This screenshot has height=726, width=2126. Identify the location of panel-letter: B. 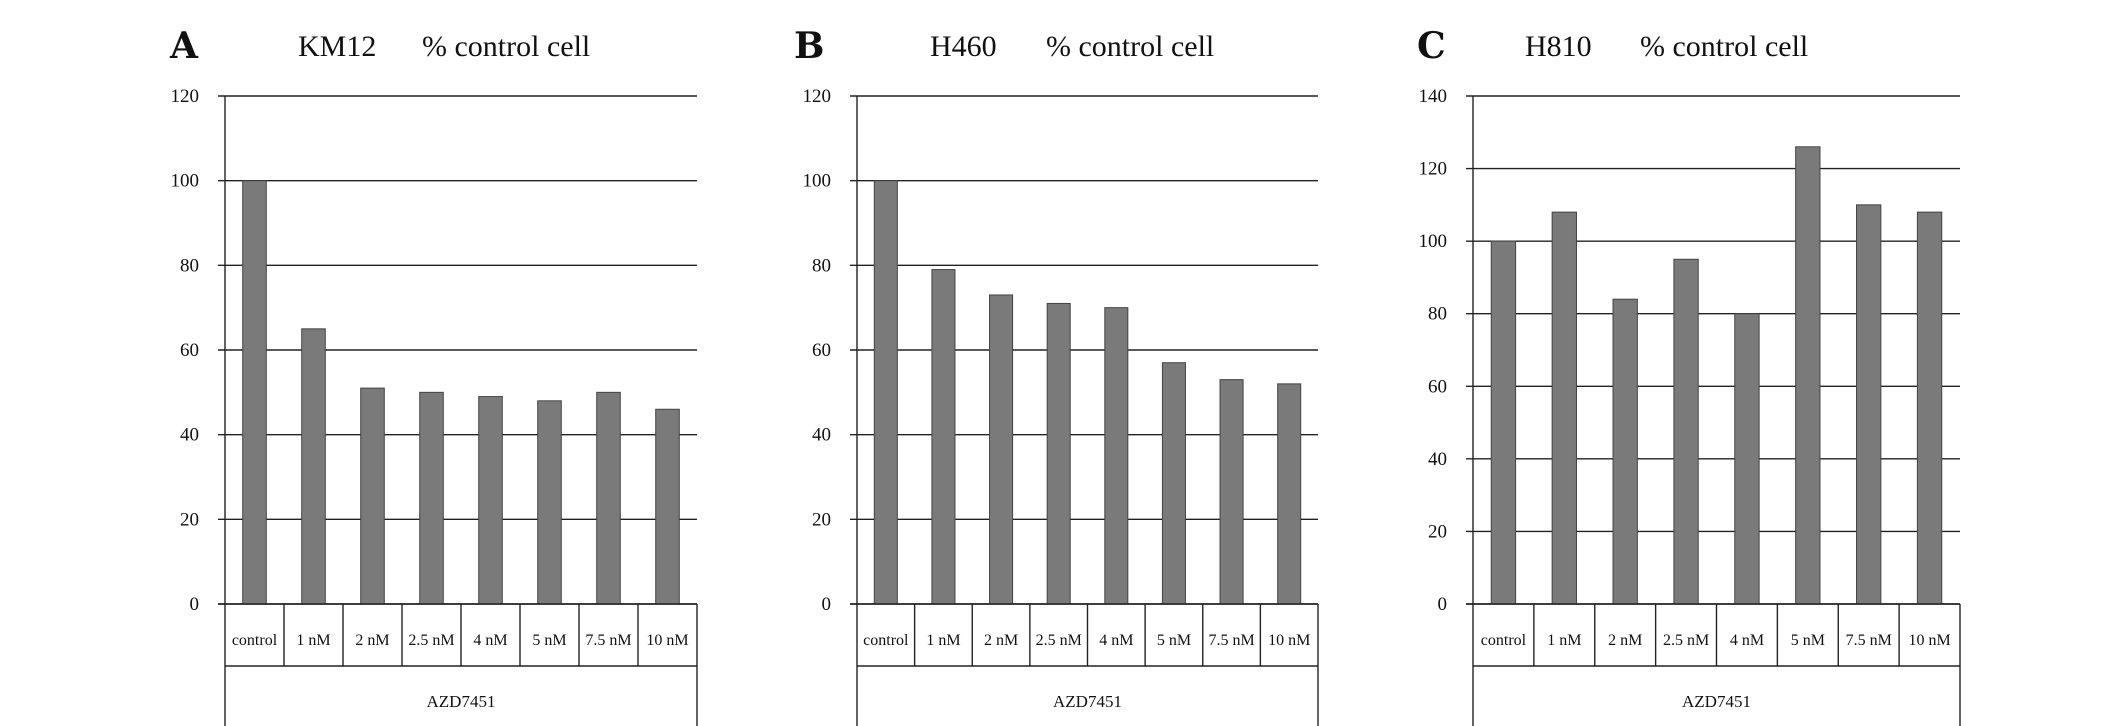
(809, 46).